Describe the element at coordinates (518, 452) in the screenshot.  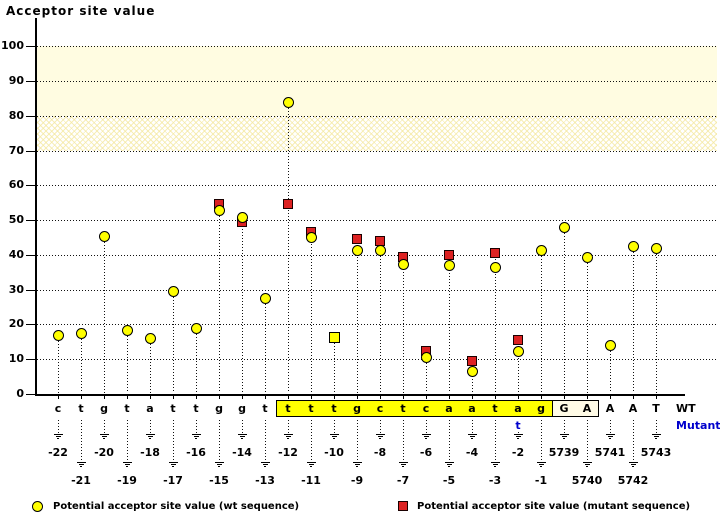
I see `position-label: -2` at that location.